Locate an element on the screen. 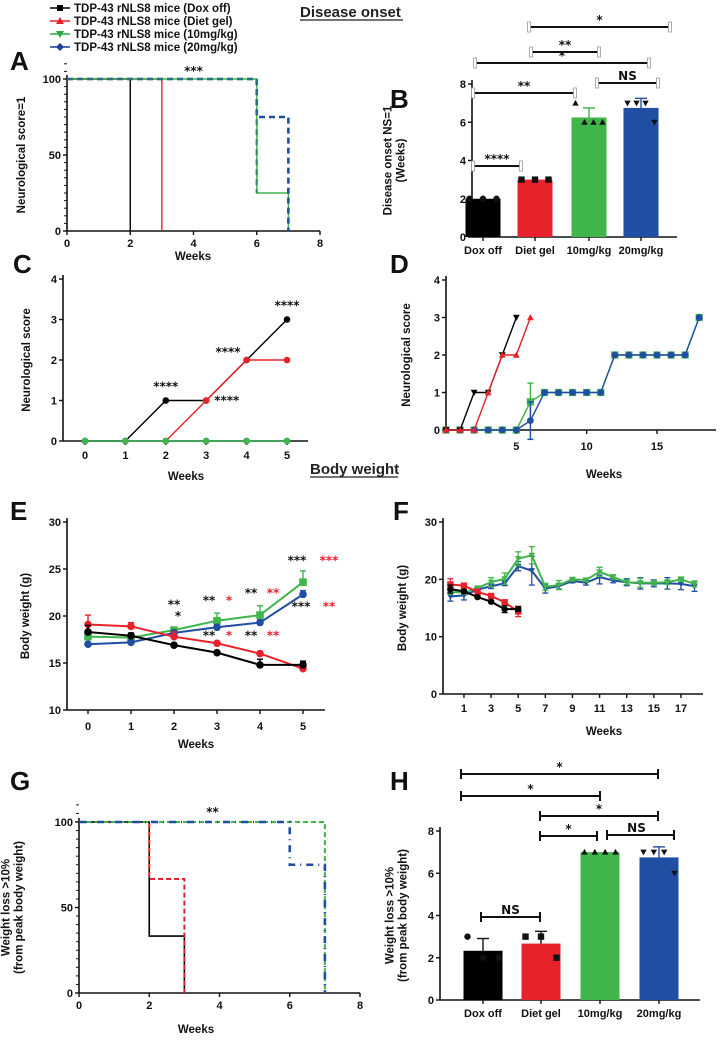 This screenshot has width=720, height=1040. y-axis-label-line: (Weeks) is located at coordinates (402, 160).